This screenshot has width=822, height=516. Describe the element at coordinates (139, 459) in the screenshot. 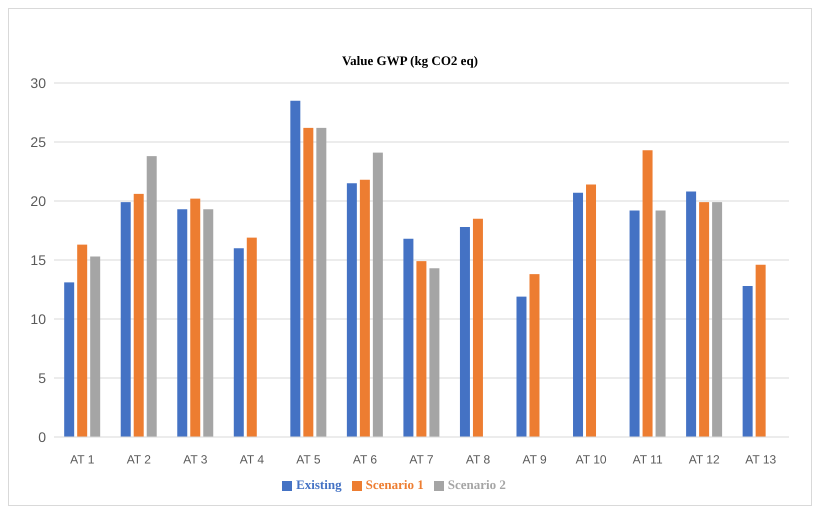

I see `x-tick-label: AT 2` at that location.